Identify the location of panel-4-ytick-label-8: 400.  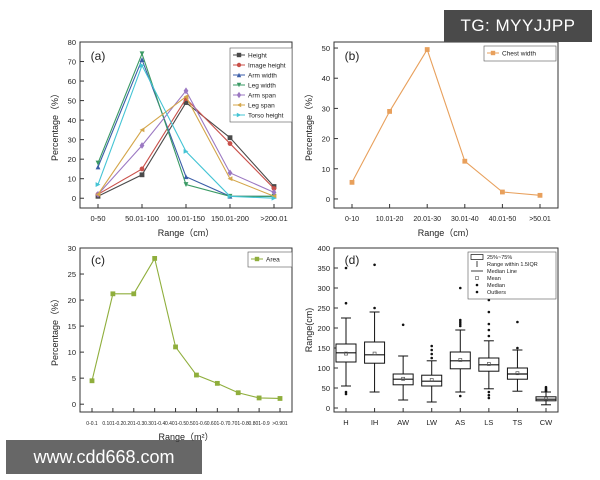
(323, 248).